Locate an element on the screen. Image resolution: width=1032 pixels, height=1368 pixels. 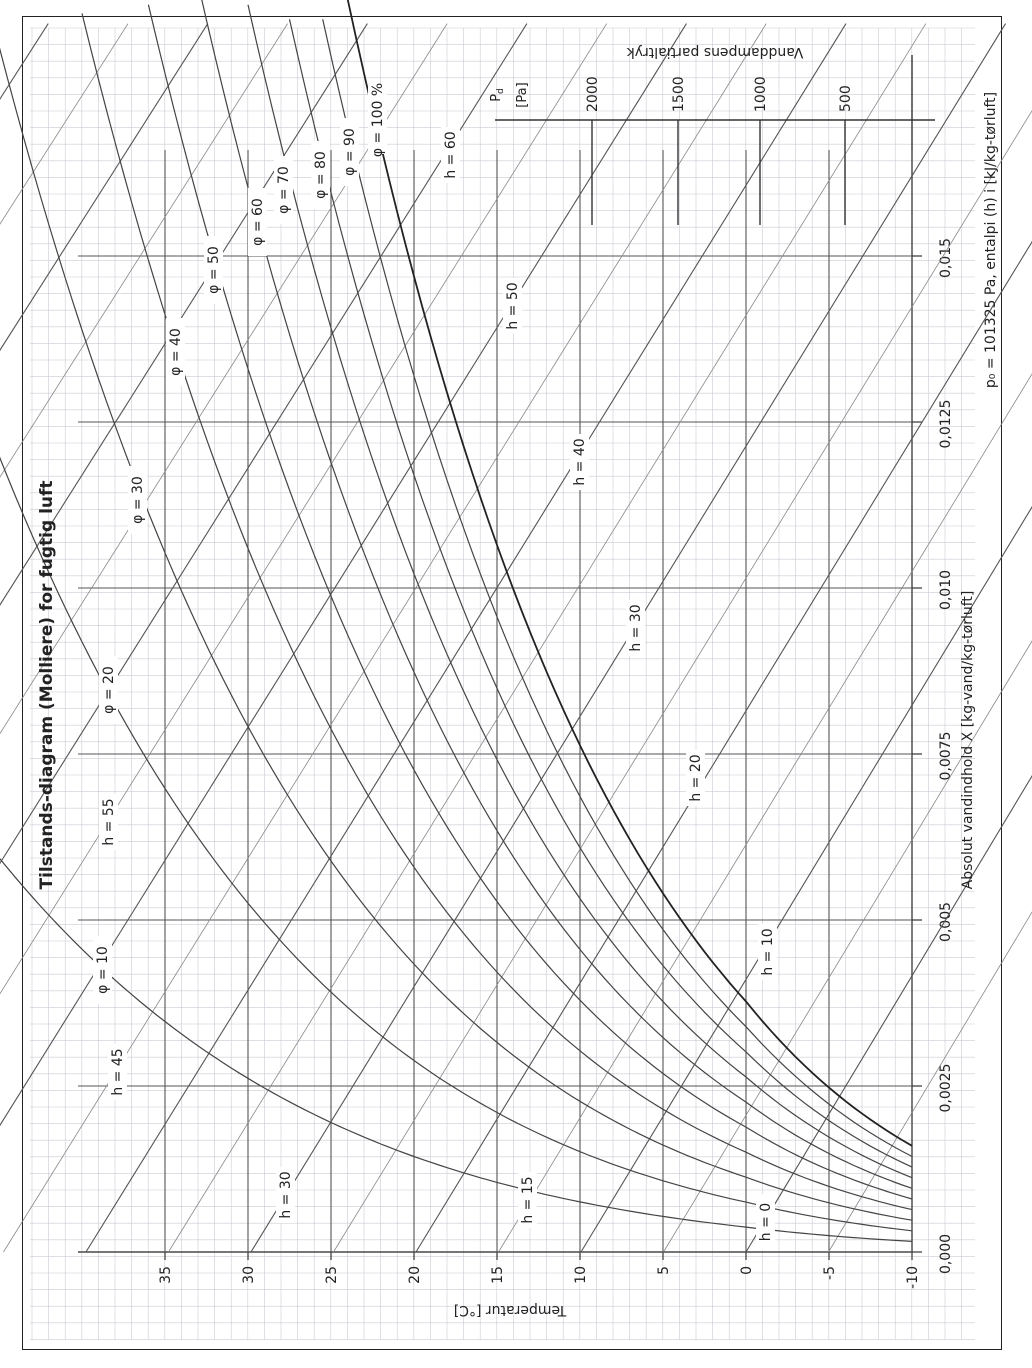
pressure-tick-label: 1000 is located at coordinates (761, 94).